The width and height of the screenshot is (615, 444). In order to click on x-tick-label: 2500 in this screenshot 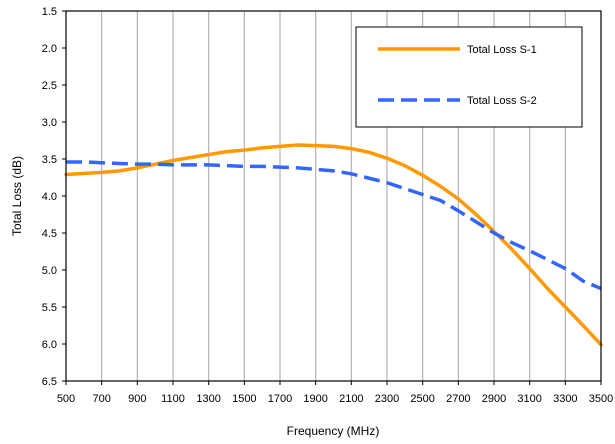, I will do `click(422, 399)`.